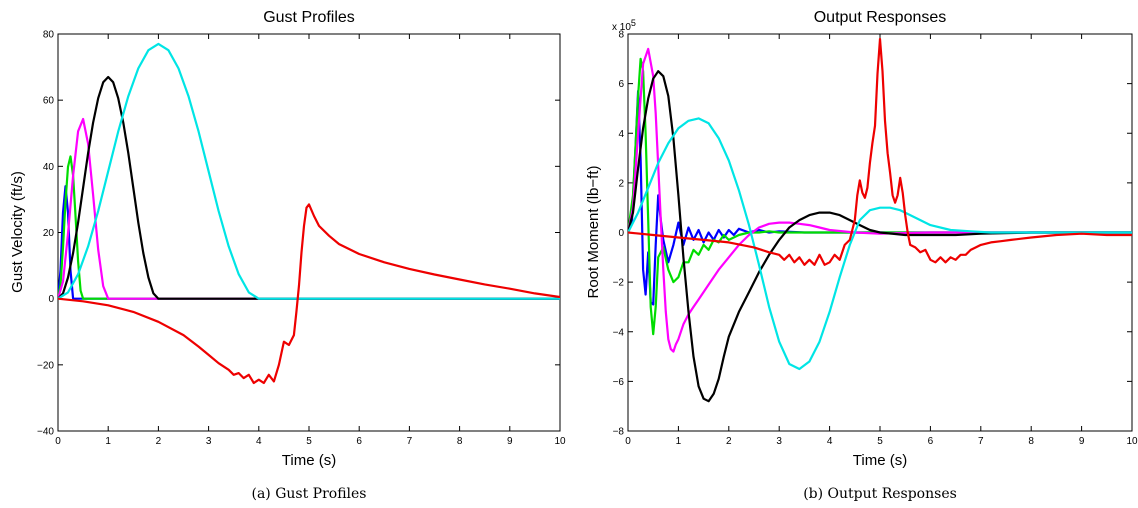 The height and width of the screenshot is (508, 1138). What do you see at coordinates (633, 23) in the screenshot?
I see `scale-note-exponent: 5` at bounding box center [633, 23].